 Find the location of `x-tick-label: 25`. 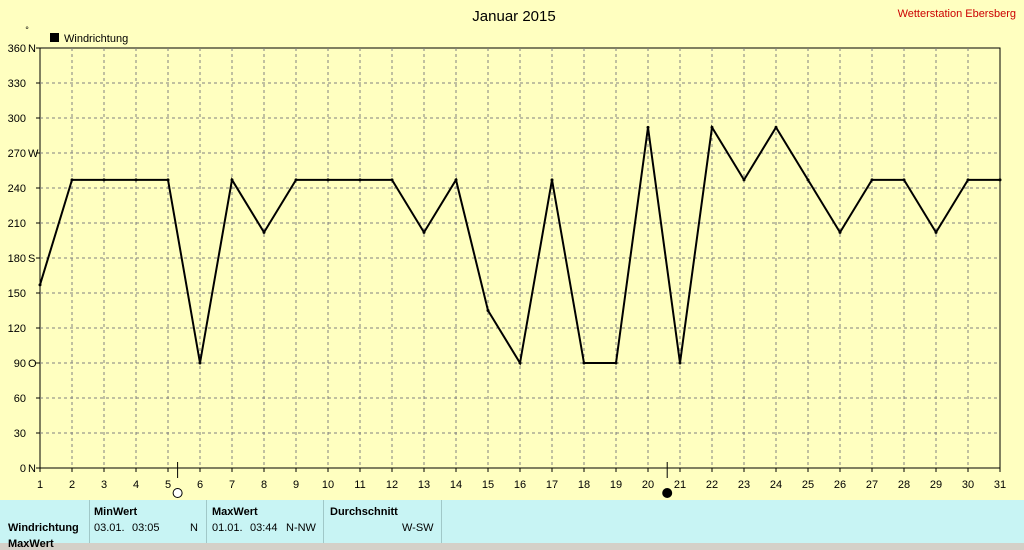

x-tick-label: 25 is located at coordinates (808, 485).